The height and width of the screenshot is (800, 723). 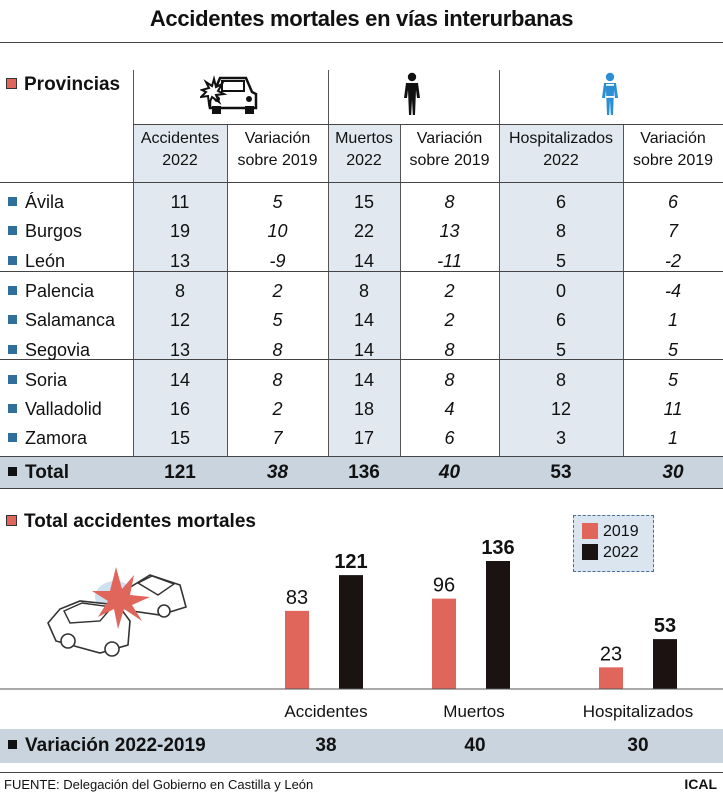 I want to click on col-header-accidentes: Accidentes 2022, so click(x=180, y=149).